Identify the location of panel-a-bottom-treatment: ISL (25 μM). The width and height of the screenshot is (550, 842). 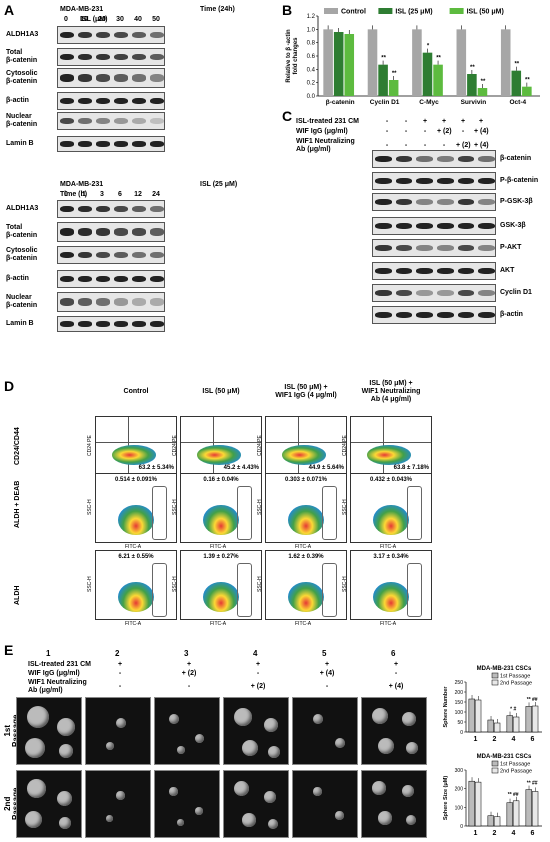
(219, 184).